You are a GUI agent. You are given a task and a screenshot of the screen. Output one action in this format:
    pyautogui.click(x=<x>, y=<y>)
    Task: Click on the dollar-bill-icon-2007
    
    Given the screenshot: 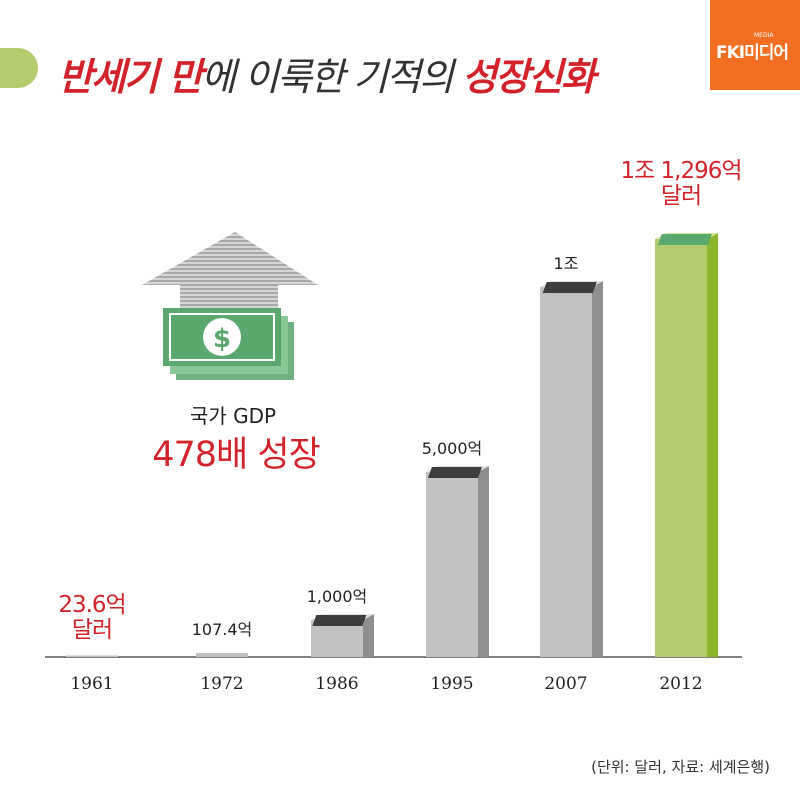 What is the action you would take?
    pyautogui.click(x=569, y=287)
    